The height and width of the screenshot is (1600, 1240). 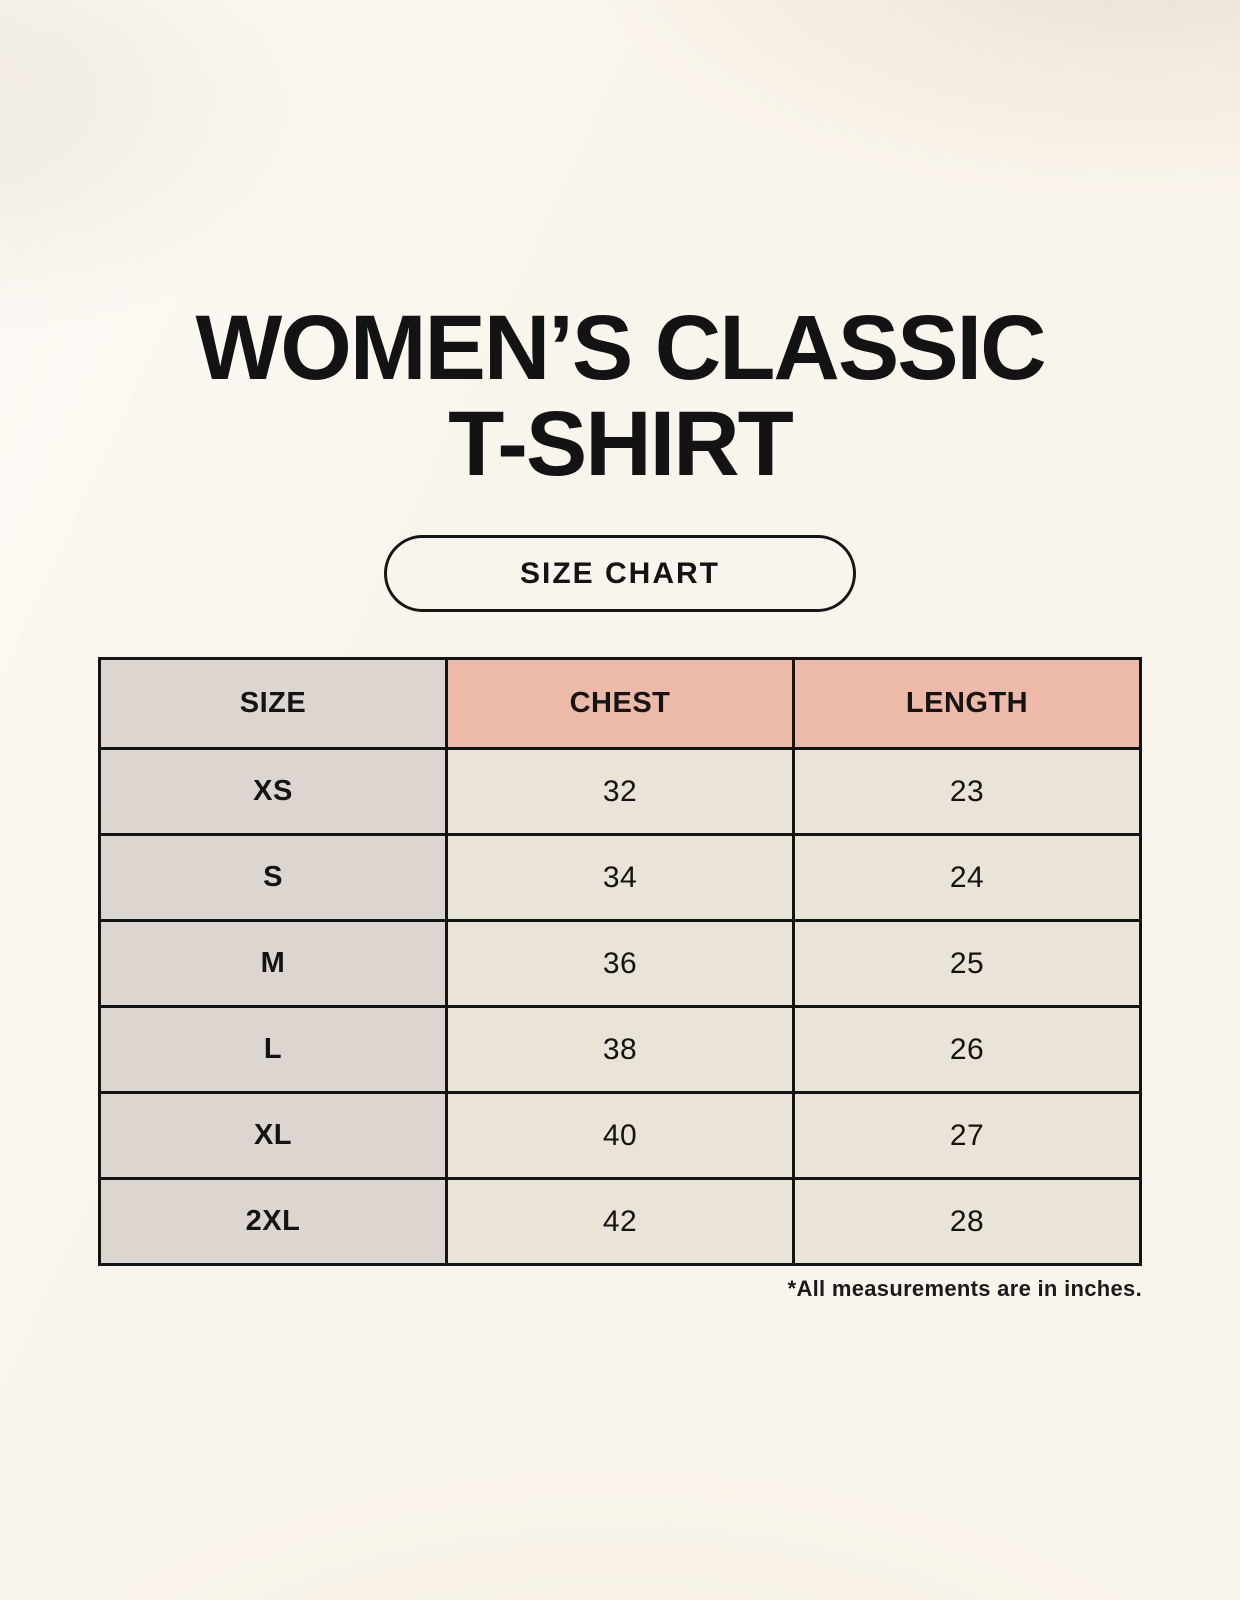 I want to click on title-line-2: T-SHIRT, so click(x=621, y=444).